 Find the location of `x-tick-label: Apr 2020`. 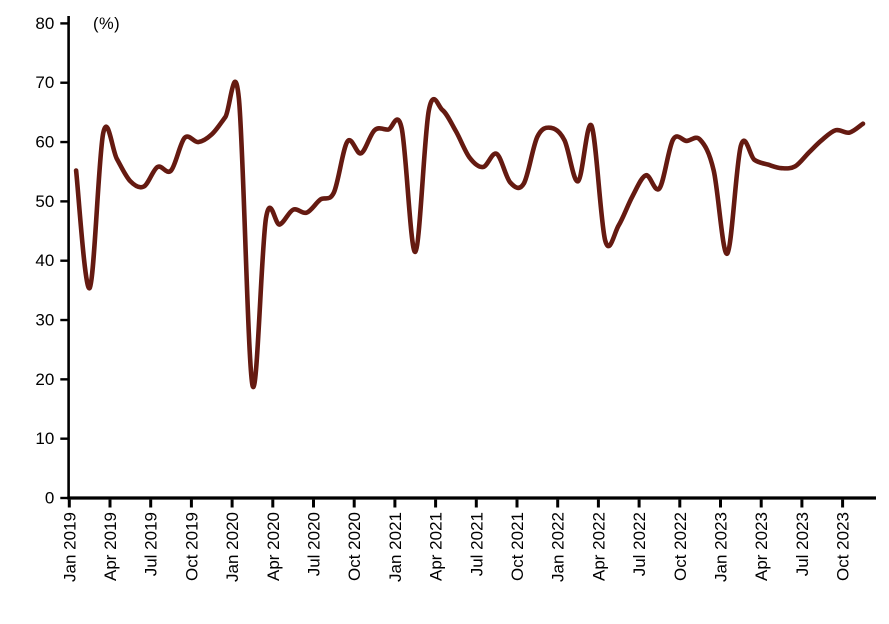

x-tick-label: Apr 2020 is located at coordinates (273, 546).